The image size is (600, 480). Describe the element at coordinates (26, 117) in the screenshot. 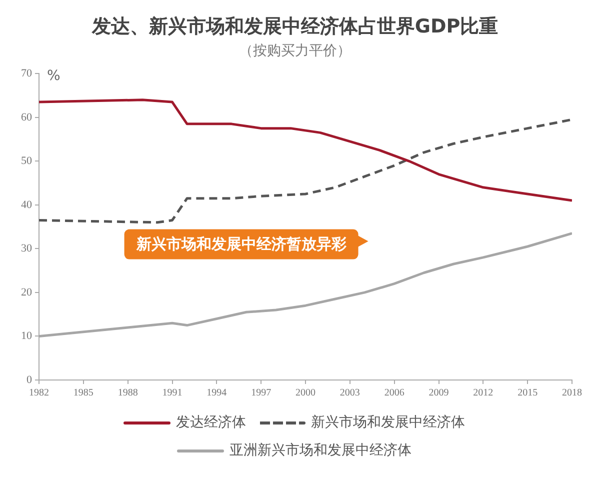

I see `y-tick-label: 60` at that location.